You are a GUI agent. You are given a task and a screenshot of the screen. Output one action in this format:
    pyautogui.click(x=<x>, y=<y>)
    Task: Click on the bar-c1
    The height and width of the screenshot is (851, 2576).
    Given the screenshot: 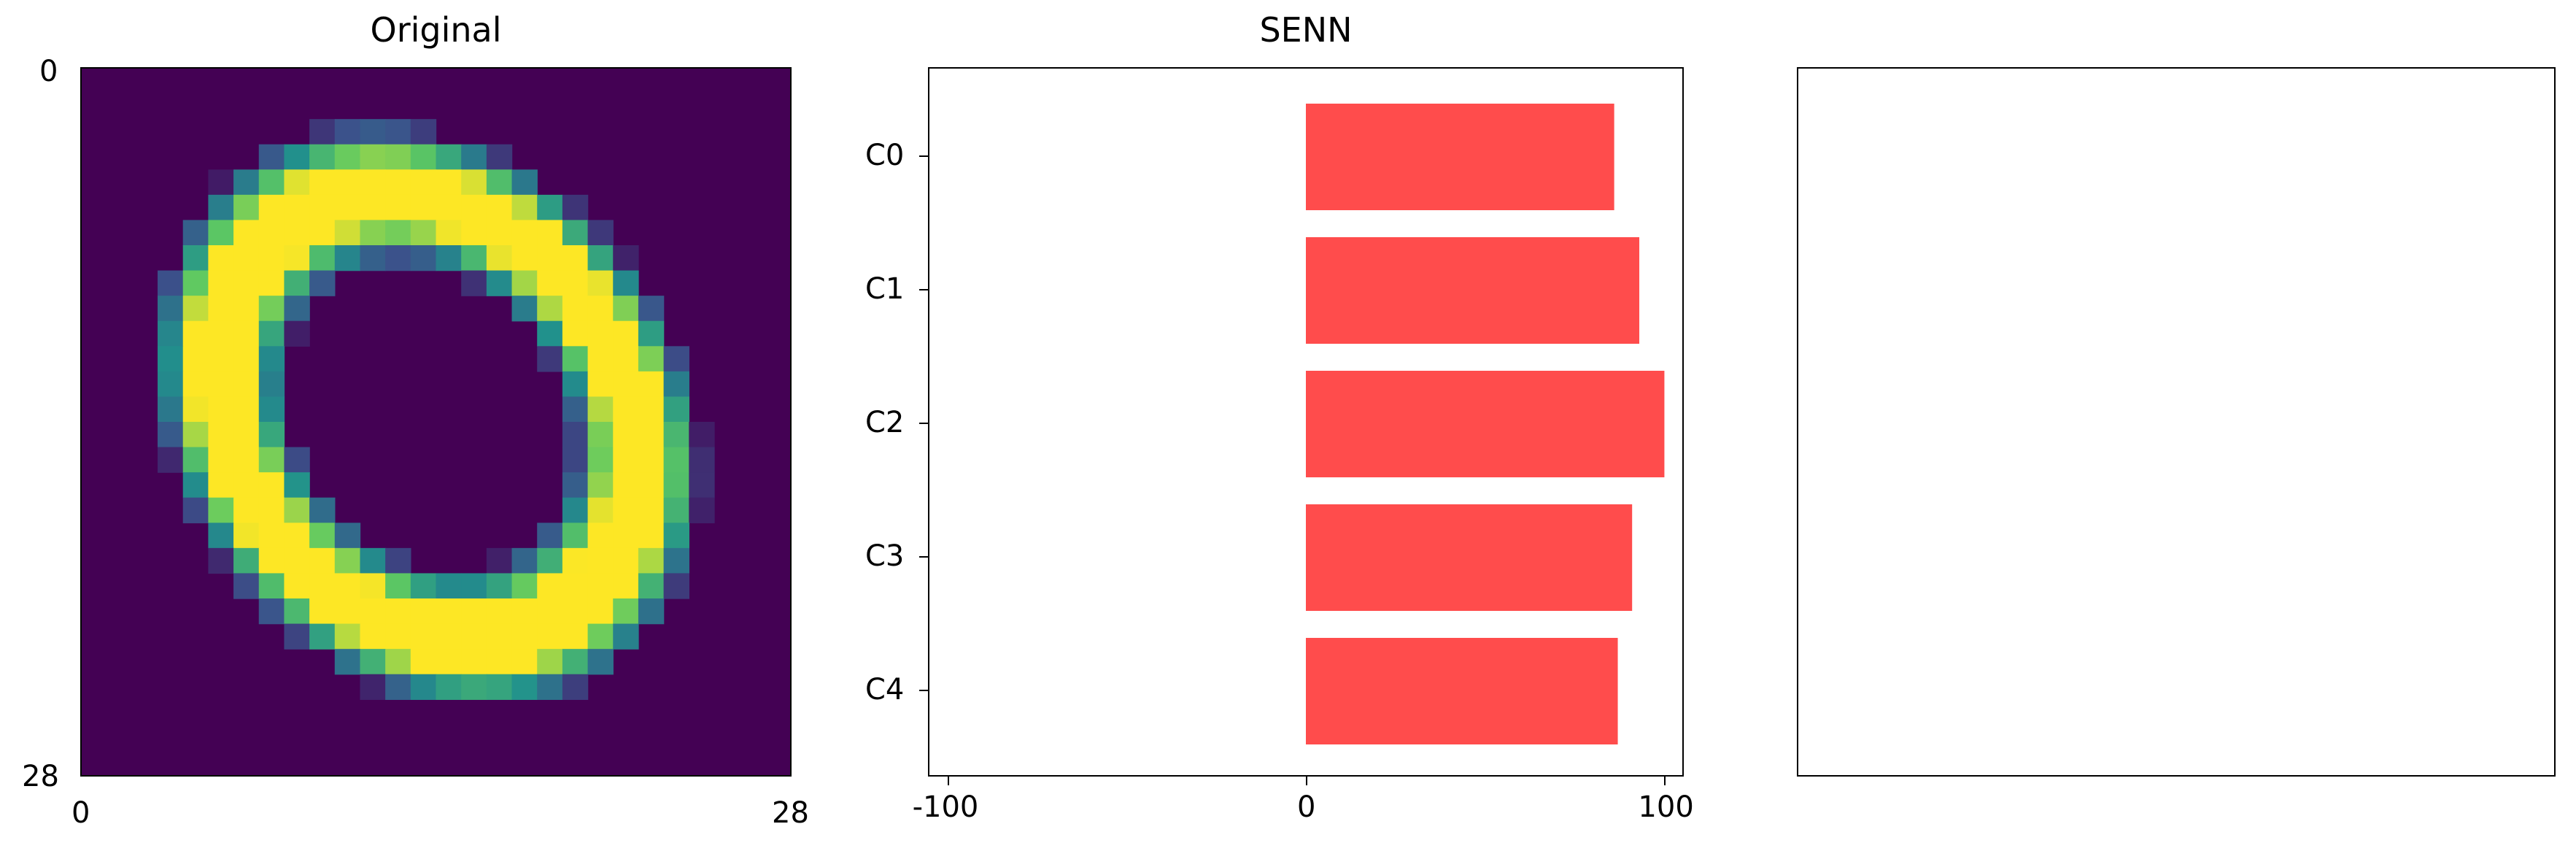 What is the action you would take?
    pyautogui.click(x=1473, y=290)
    